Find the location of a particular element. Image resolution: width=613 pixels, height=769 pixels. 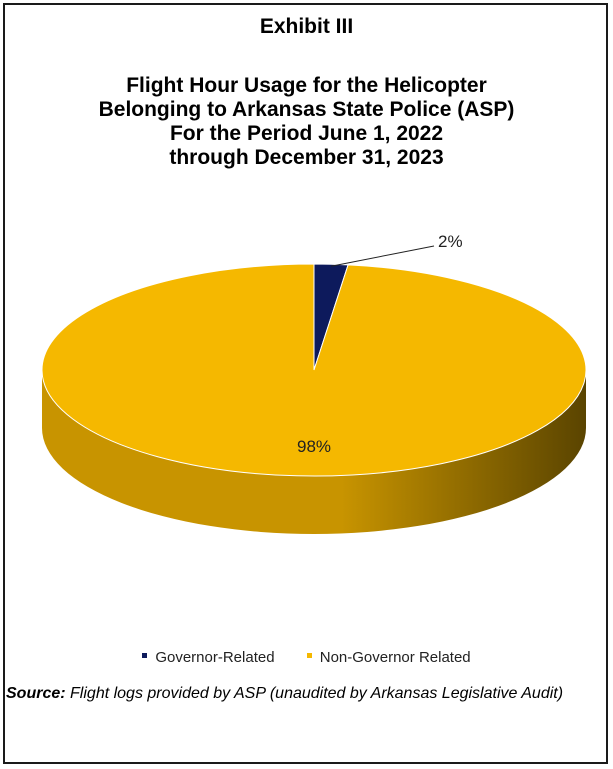

legend-swatch-non-governor is located at coordinates (309, 655).